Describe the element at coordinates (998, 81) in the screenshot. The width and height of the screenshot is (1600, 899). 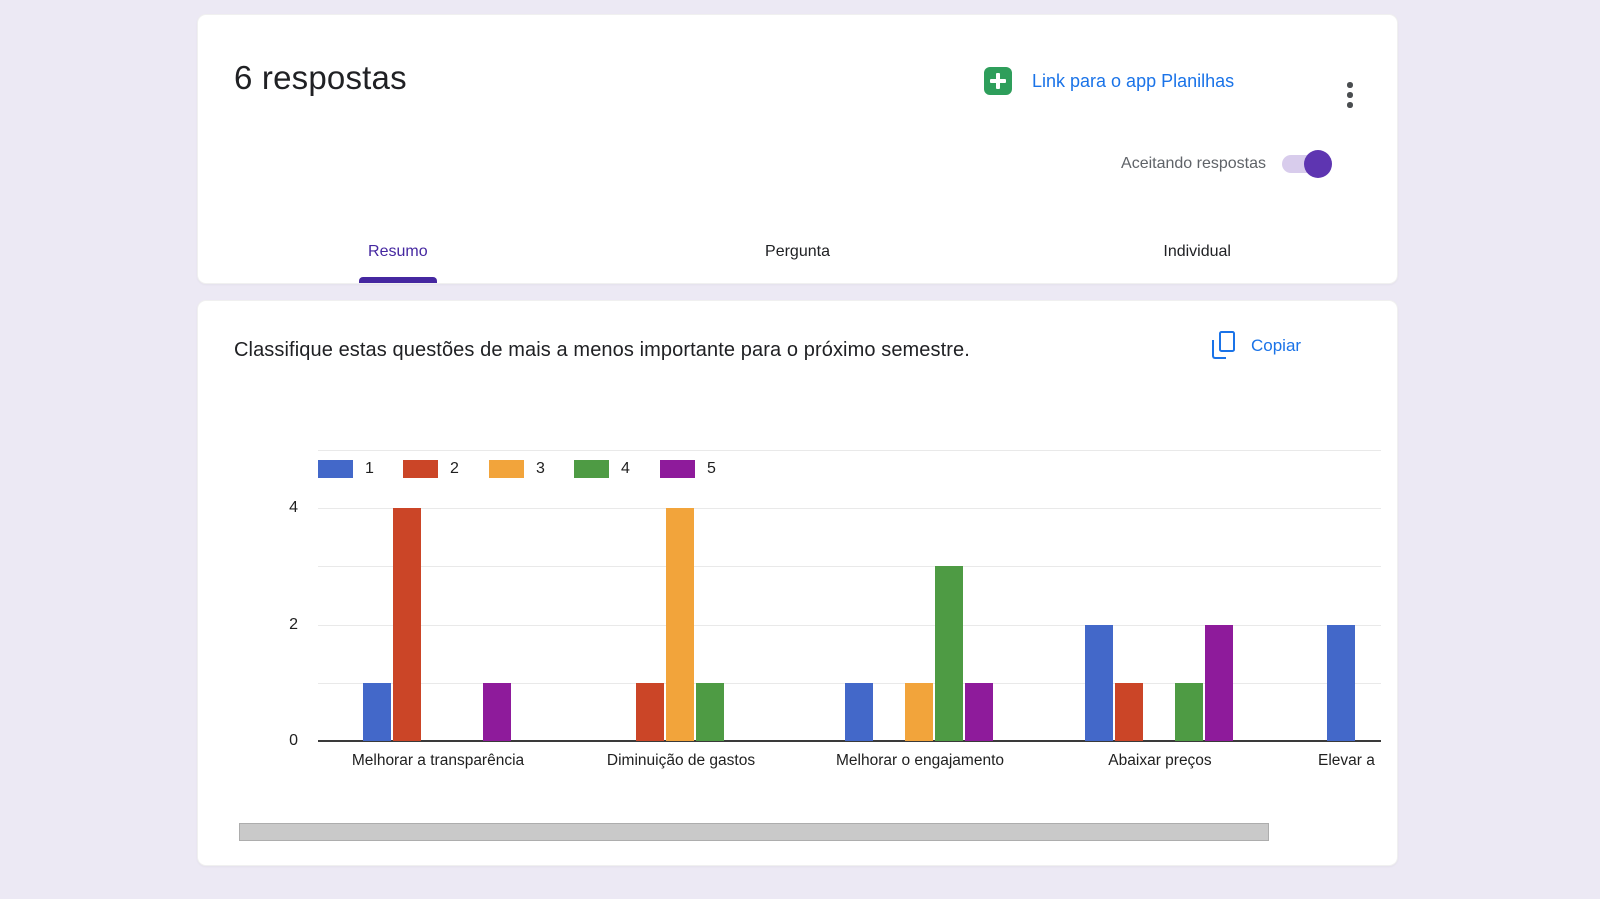
I see `sheets-icon` at that location.